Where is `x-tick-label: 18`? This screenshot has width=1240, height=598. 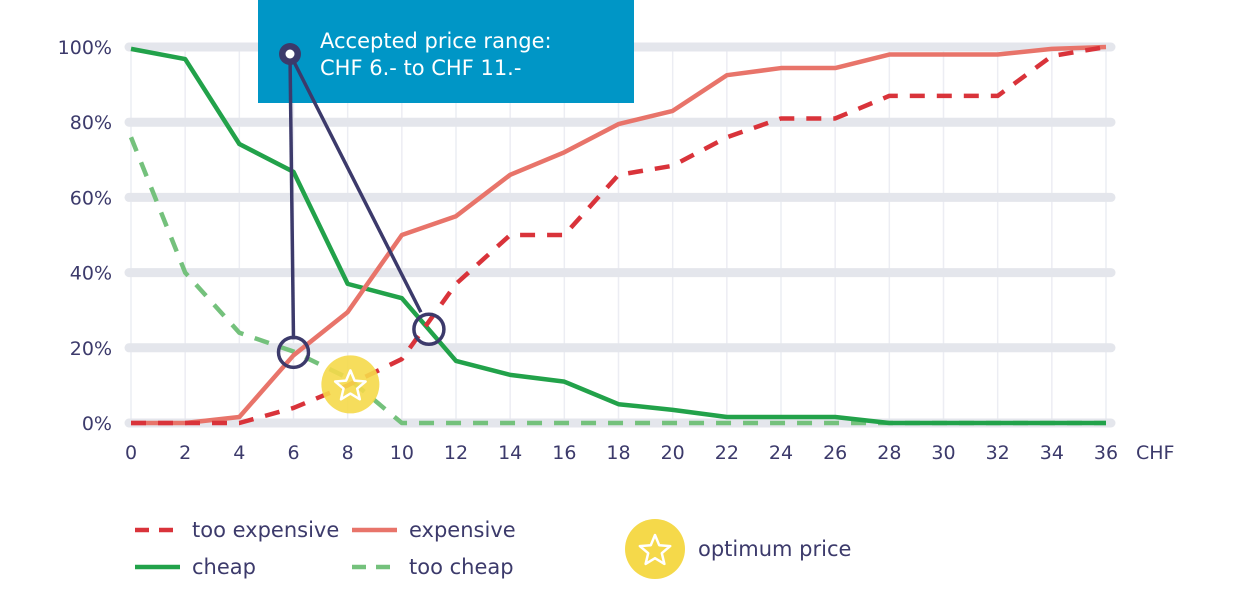 x-tick-label: 18 is located at coordinates (618, 453).